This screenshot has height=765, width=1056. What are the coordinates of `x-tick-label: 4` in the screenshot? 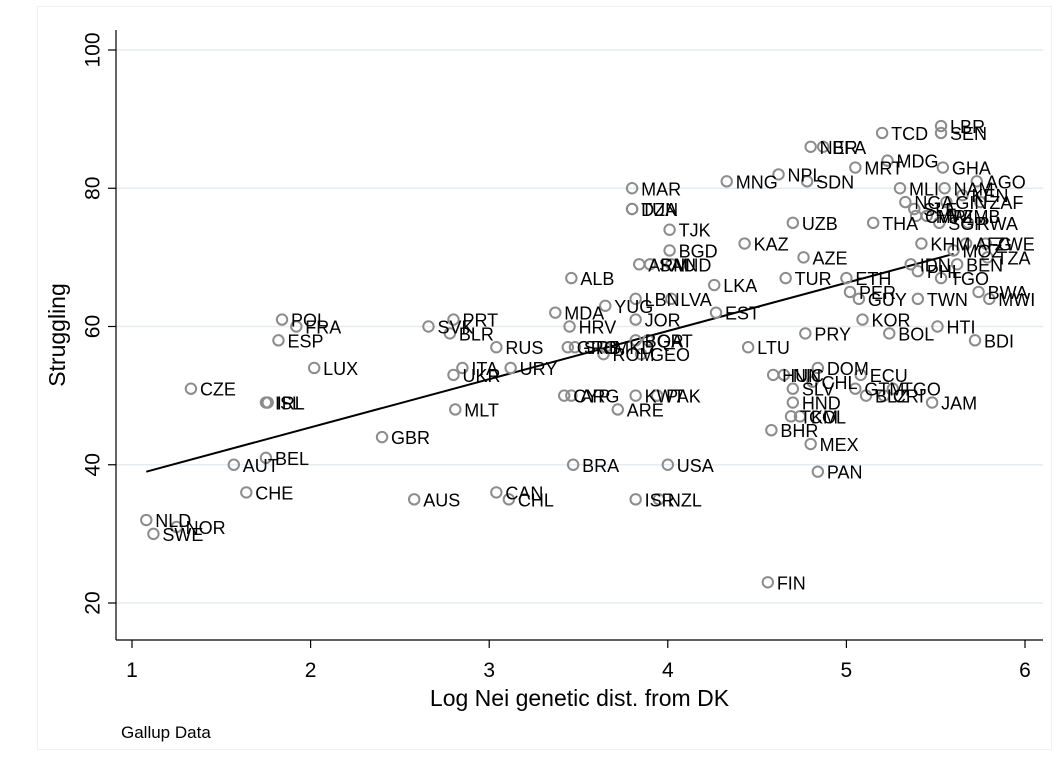 It's located at (668, 670).